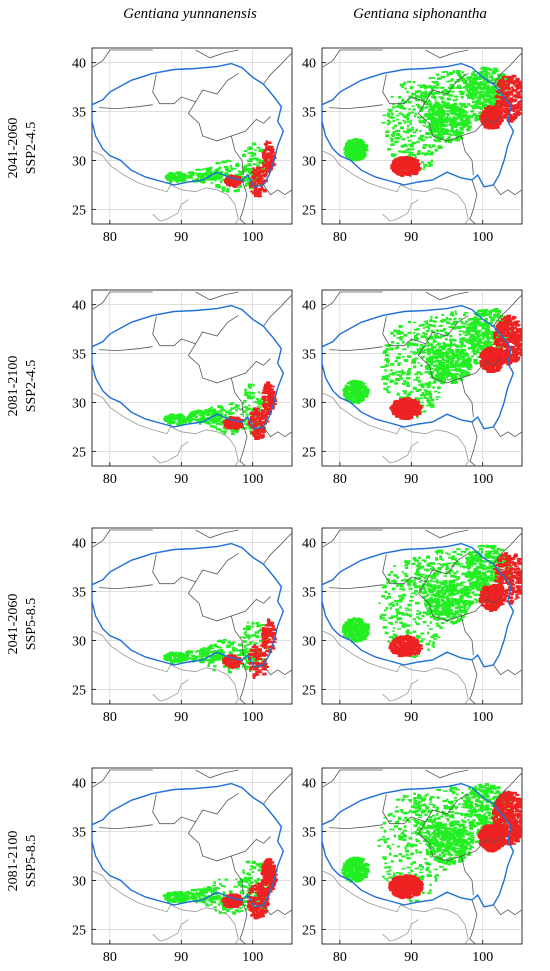  Describe the element at coordinates (181, 237) in the screenshot. I see `x-tick-label: 90` at that location.